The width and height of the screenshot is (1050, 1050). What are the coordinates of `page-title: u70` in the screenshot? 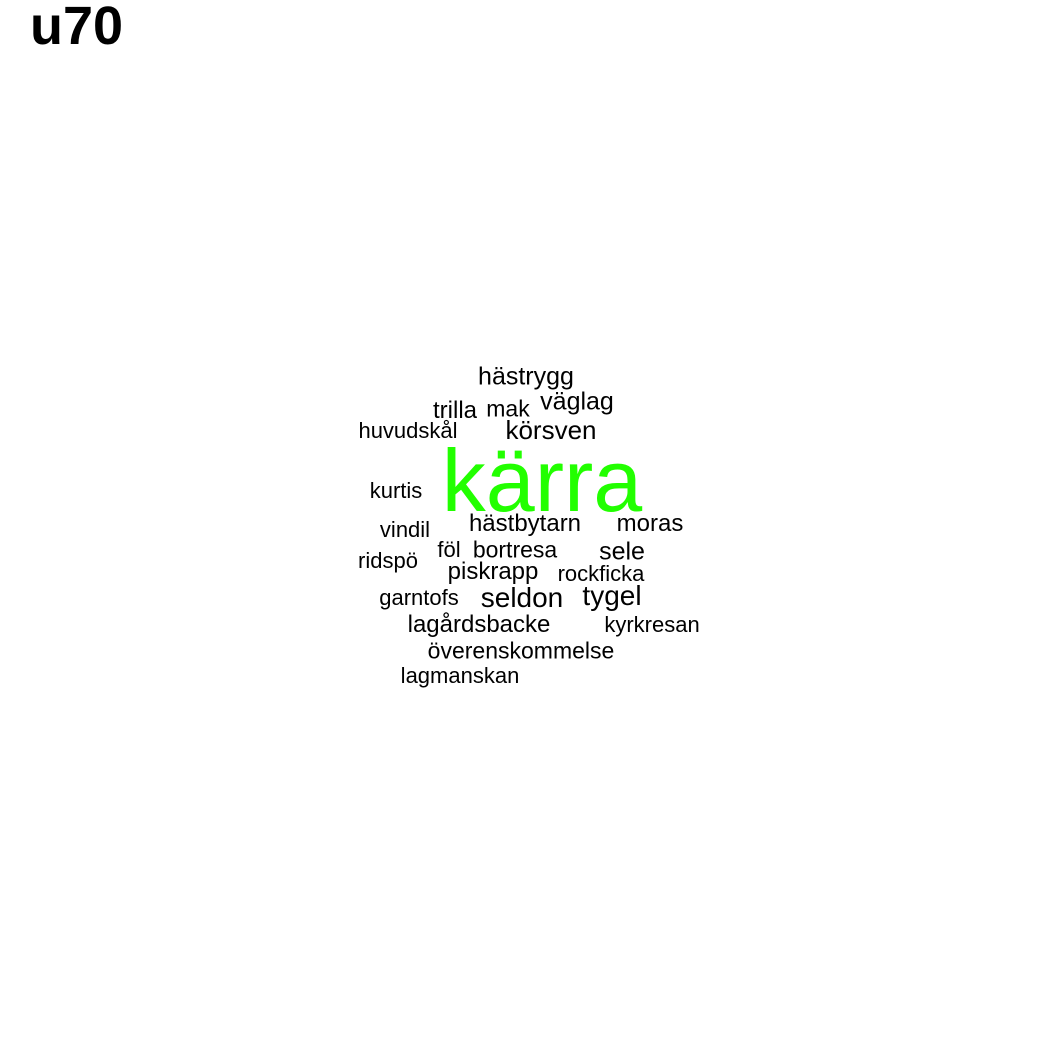 It's located at (77, 28).